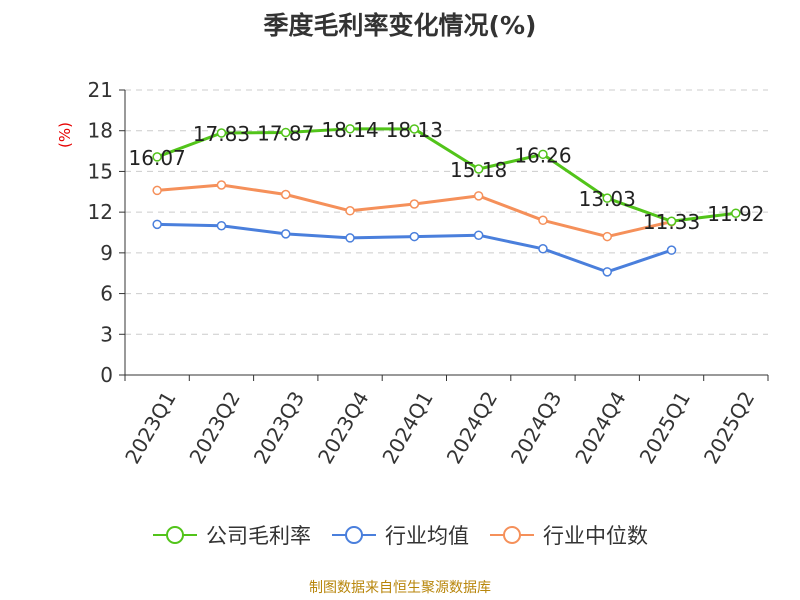  Describe the element at coordinates (106, 375) in the screenshot. I see `y-tick-label: 0` at that location.